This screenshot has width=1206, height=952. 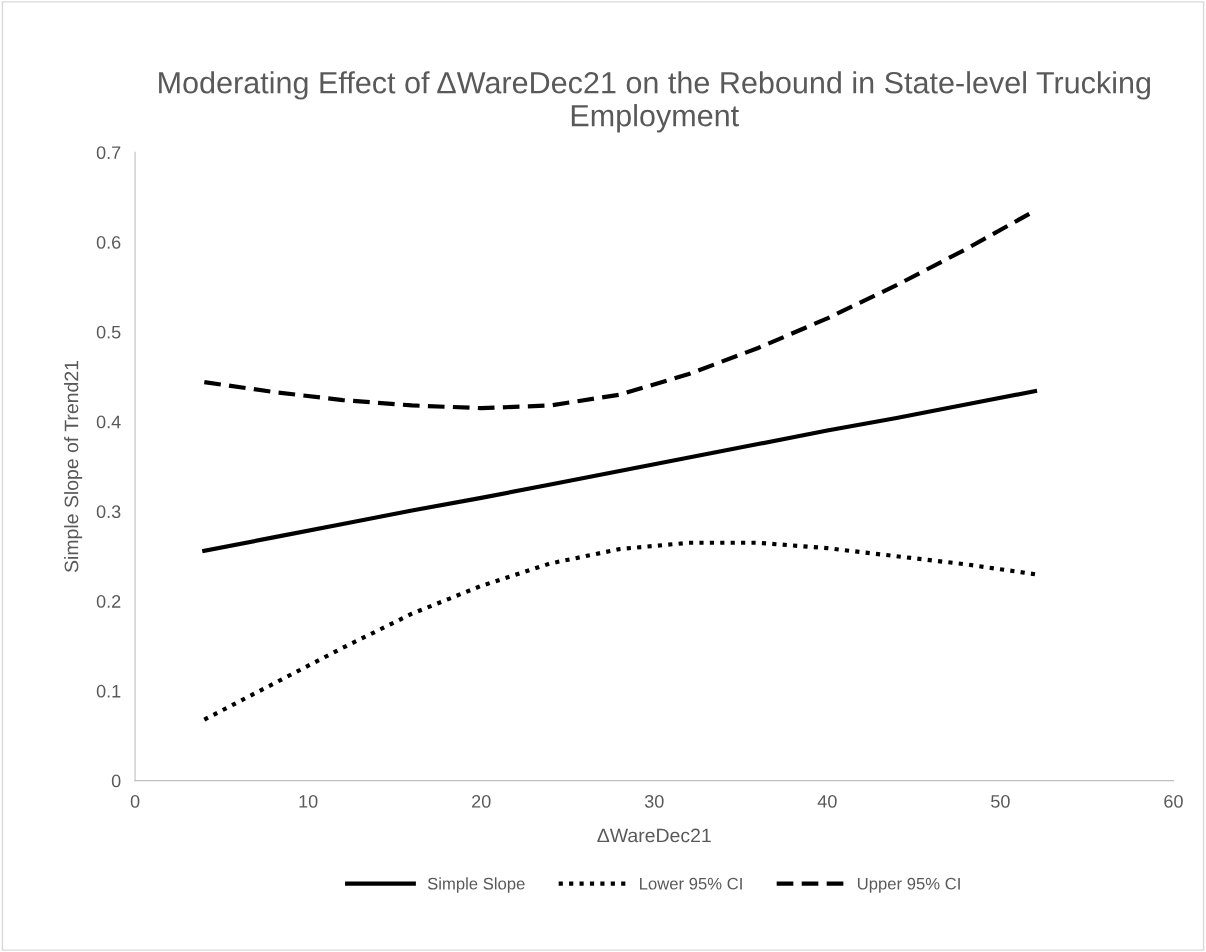 I want to click on x-tick-label: 10, so click(x=308, y=801).